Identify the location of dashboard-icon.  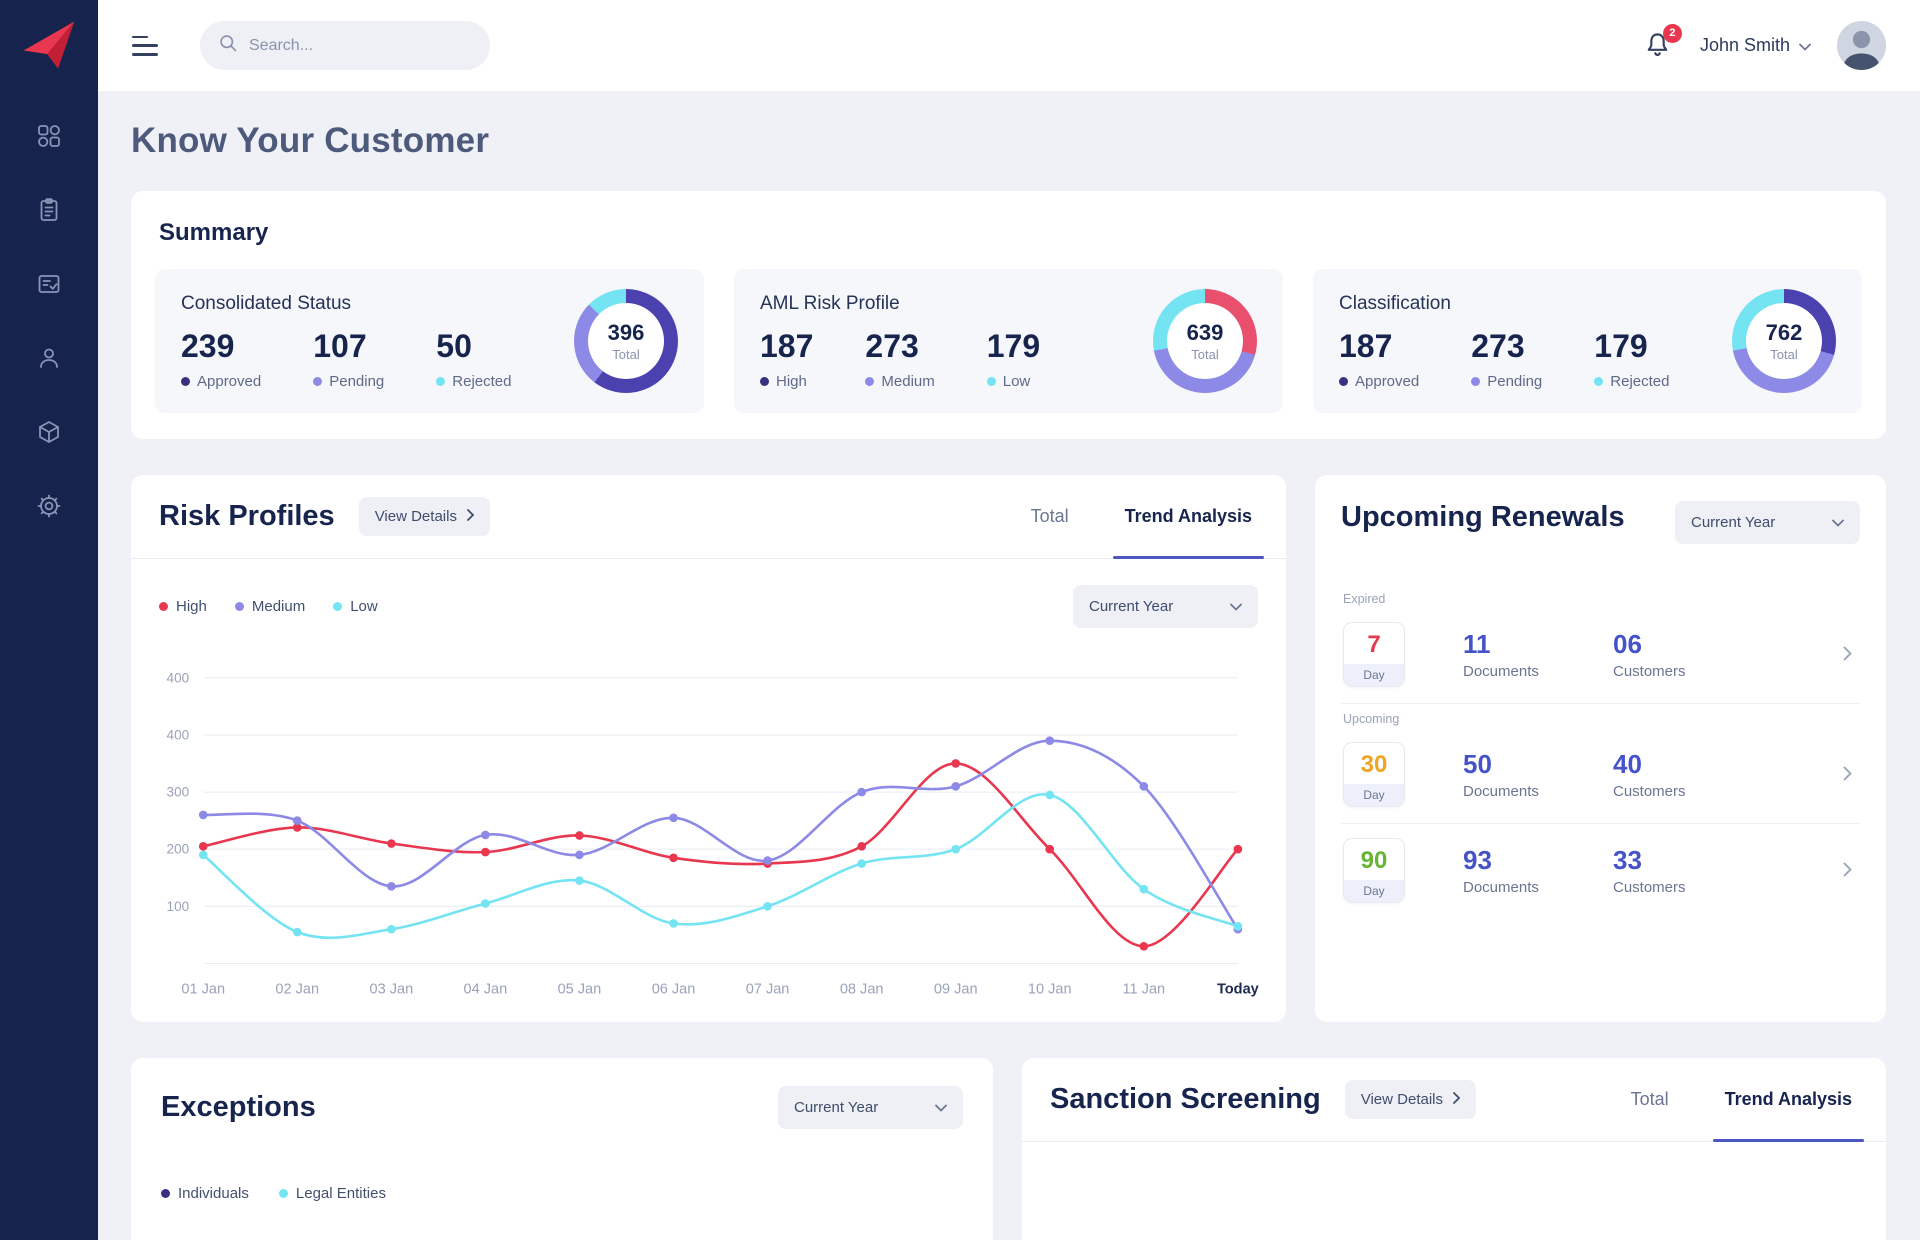
(49, 138).